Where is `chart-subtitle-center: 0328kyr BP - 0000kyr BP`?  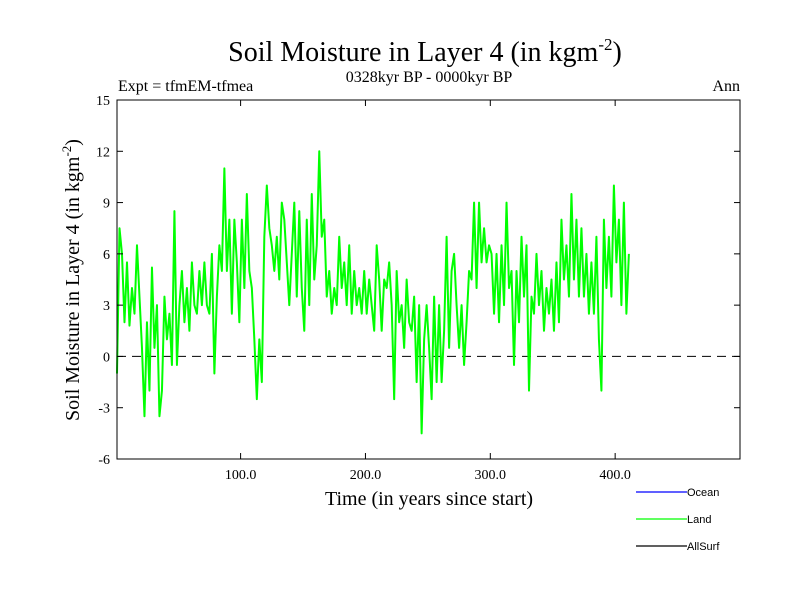
chart-subtitle-center: 0328kyr BP - 0000kyr BP is located at coordinates (429, 77).